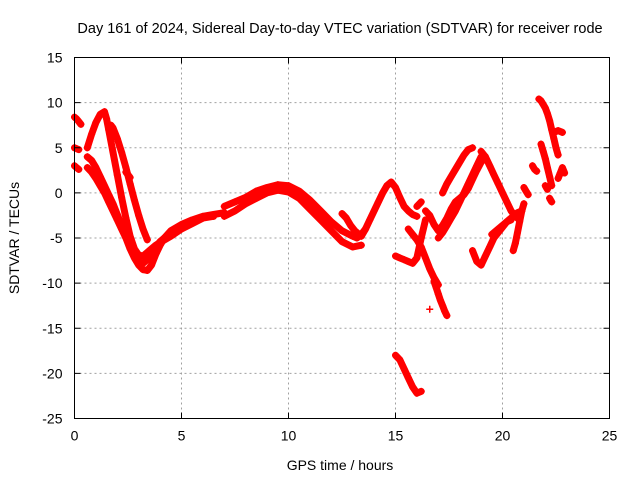 Image resolution: width=640 pixels, height=480 pixels. I want to click on y-tick-label: 10, so click(55, 103).